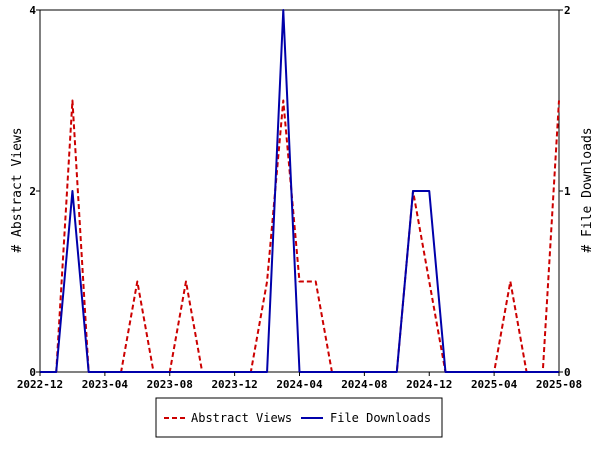 The width and height of the screenshot is (600, 450). I want to click on x-tick-label: 2022-12, so click(40, 384).